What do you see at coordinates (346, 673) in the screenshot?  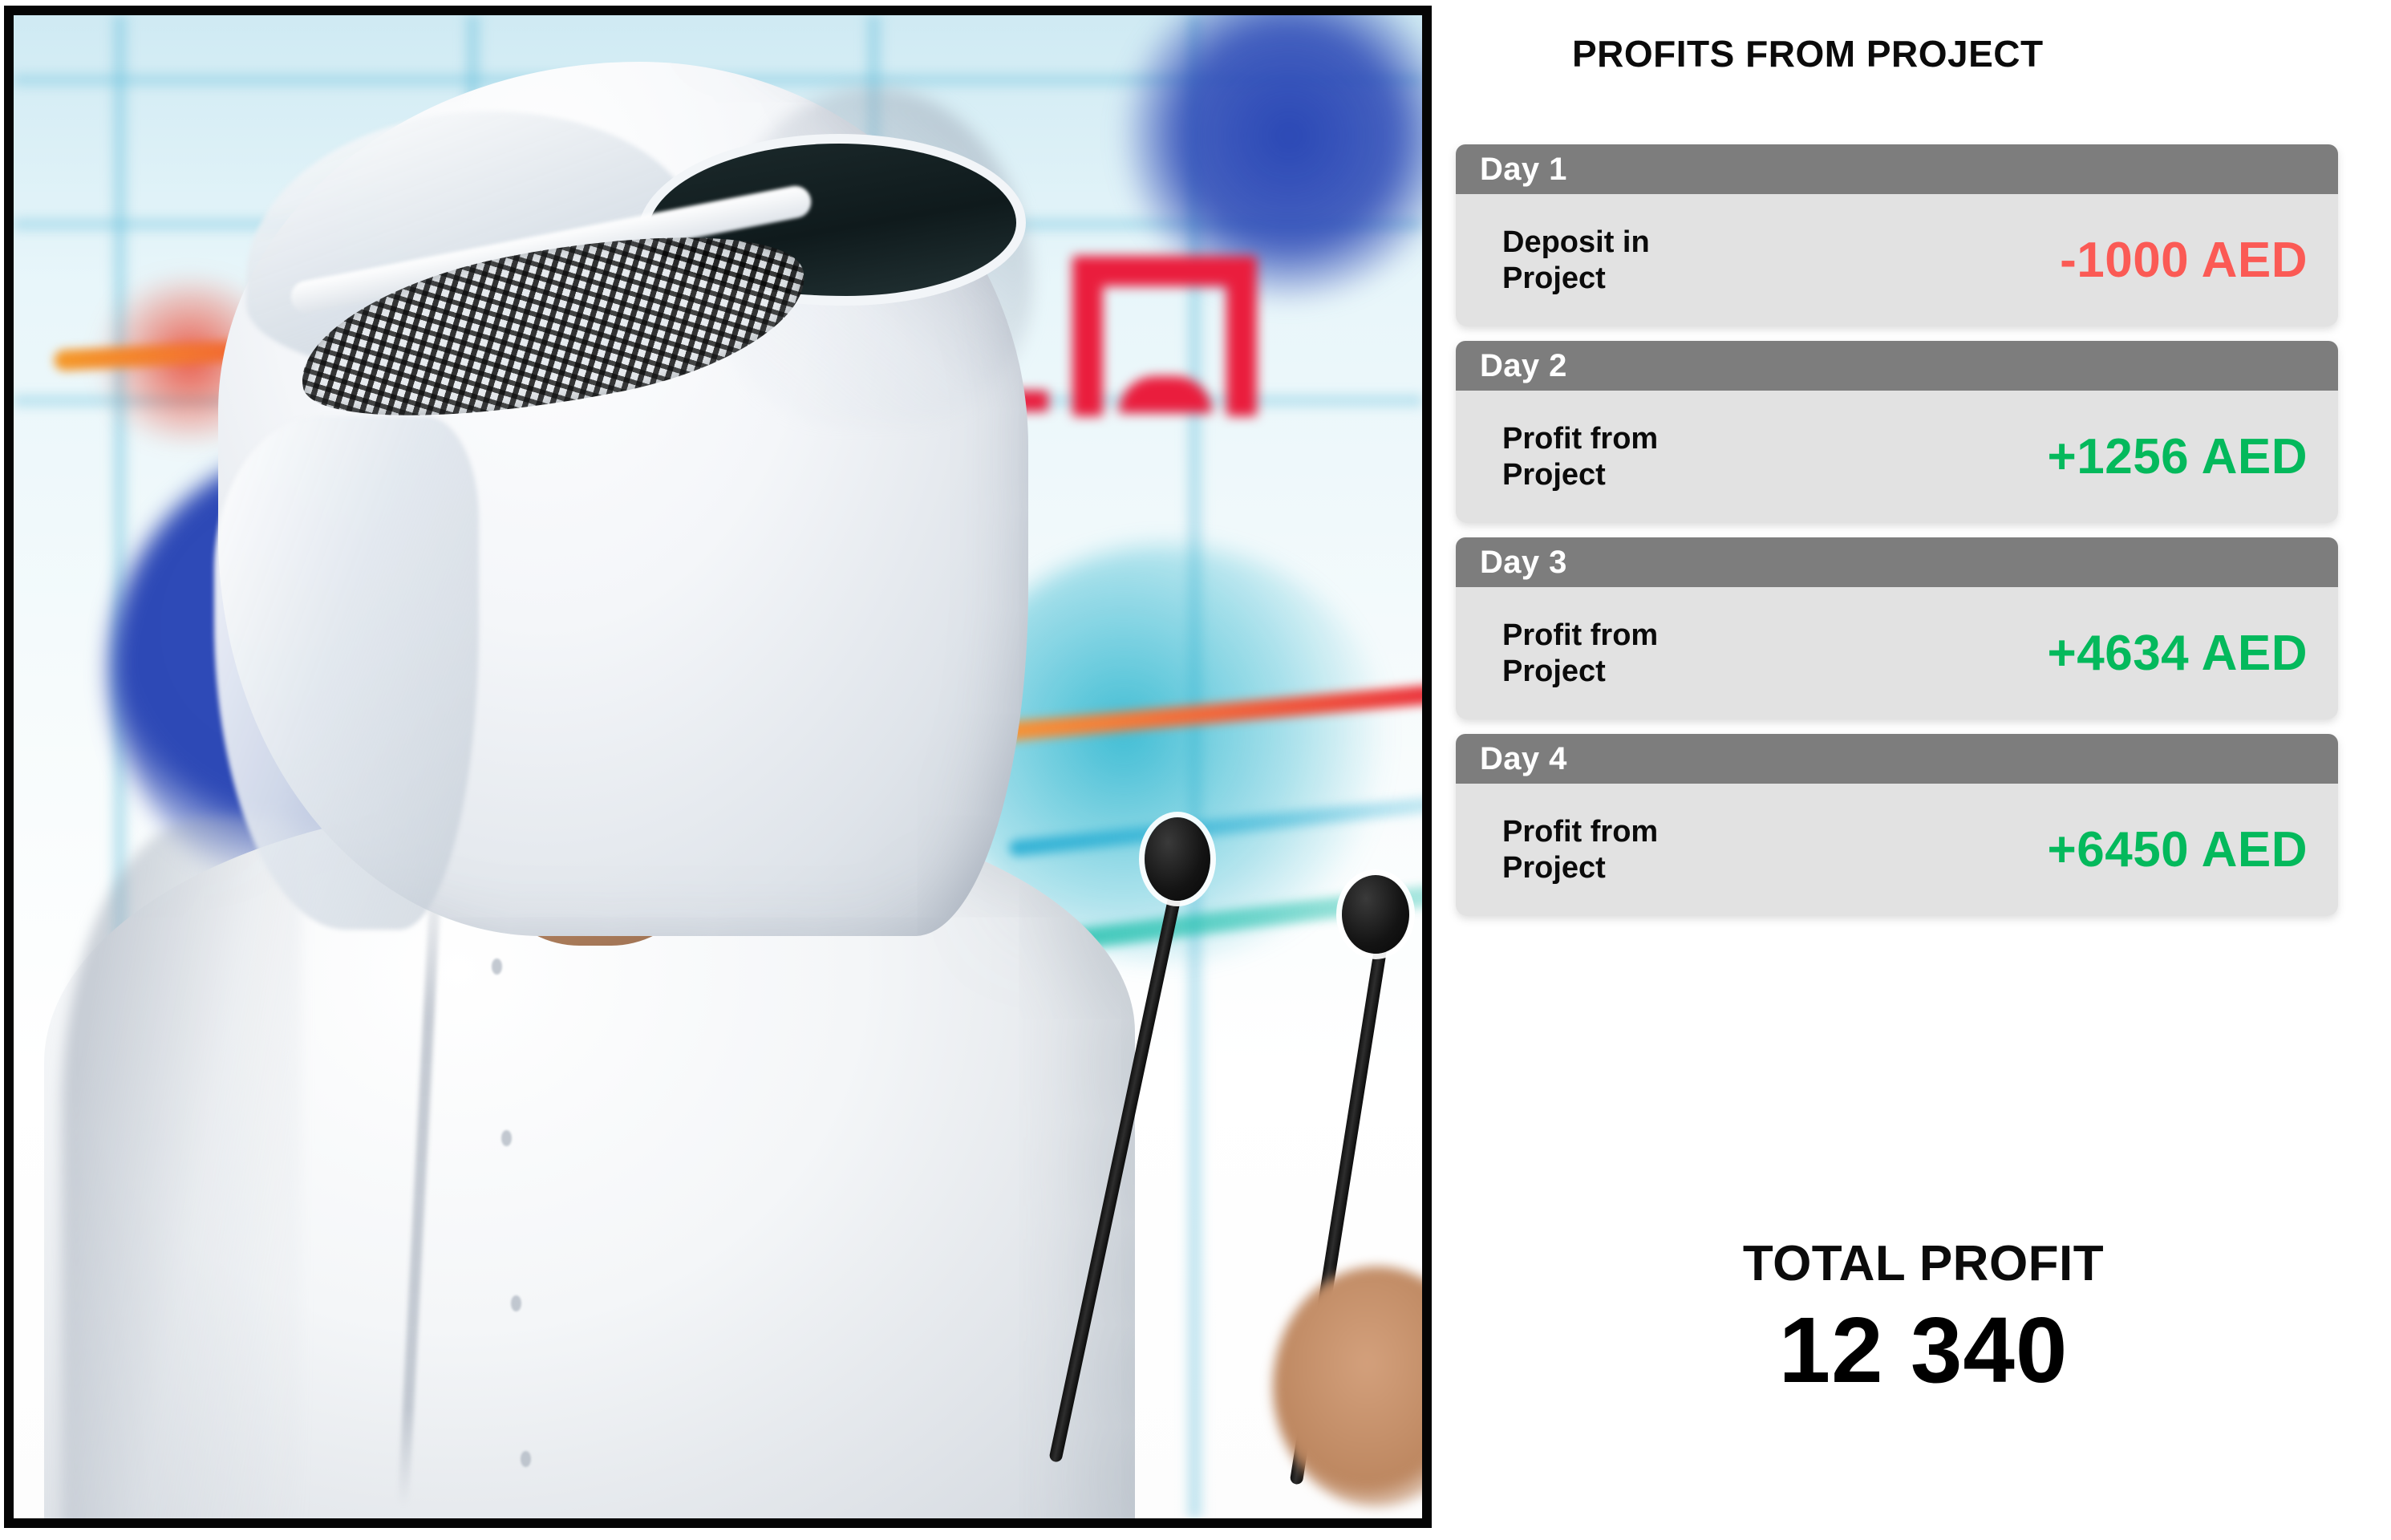 I see `ghutra-fold` at bounding box center [346, 673].